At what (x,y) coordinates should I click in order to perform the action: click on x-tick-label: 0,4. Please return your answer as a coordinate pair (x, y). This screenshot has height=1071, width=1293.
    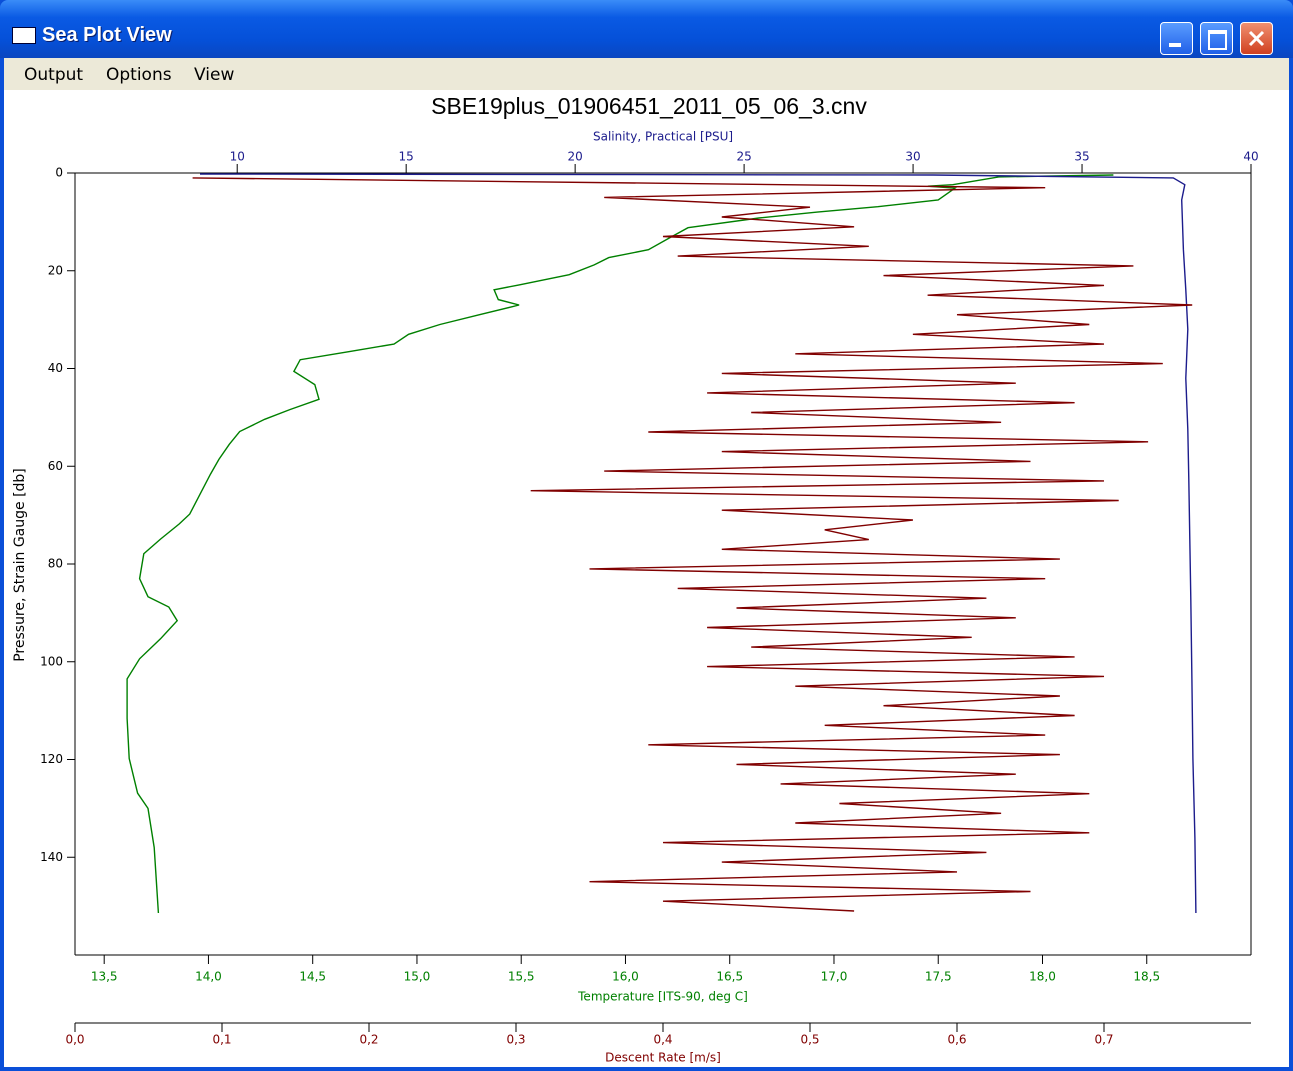
    Looking at the image, I should click on (662, 1040).